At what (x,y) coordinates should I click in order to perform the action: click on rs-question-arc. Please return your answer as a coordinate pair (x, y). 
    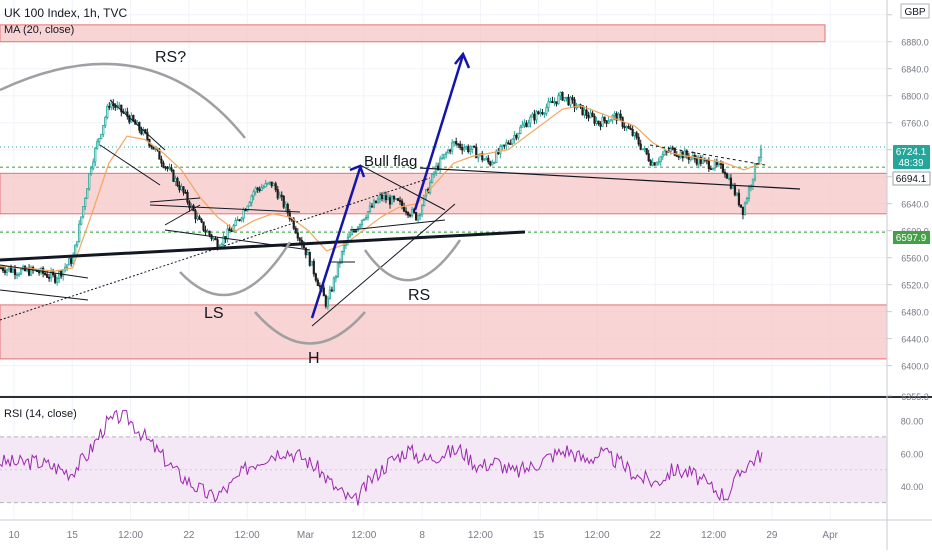
    Looking at the image, I should click on (123, 100).